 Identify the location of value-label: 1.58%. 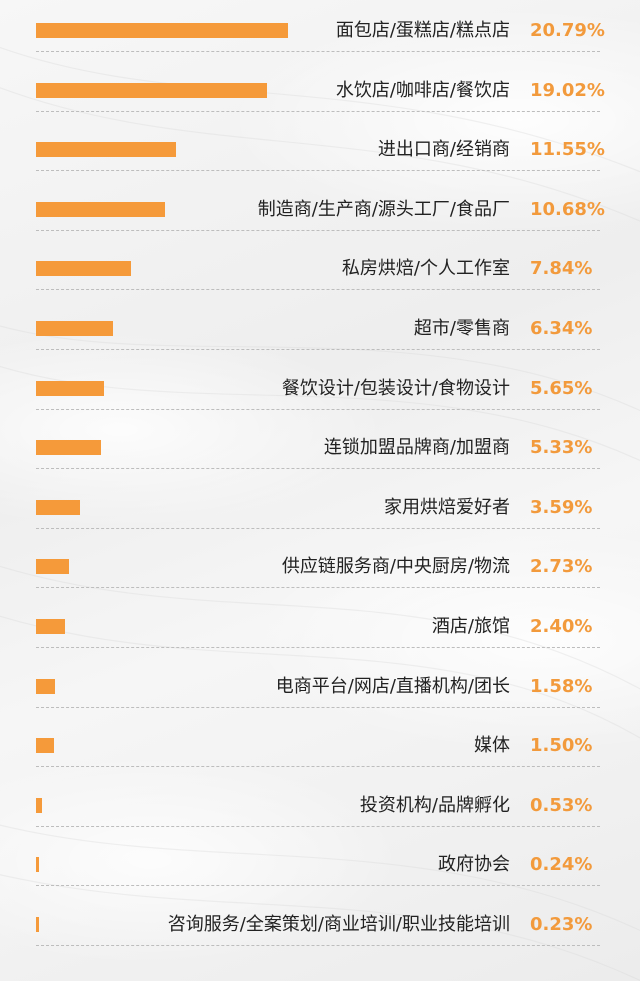
(561, 686).